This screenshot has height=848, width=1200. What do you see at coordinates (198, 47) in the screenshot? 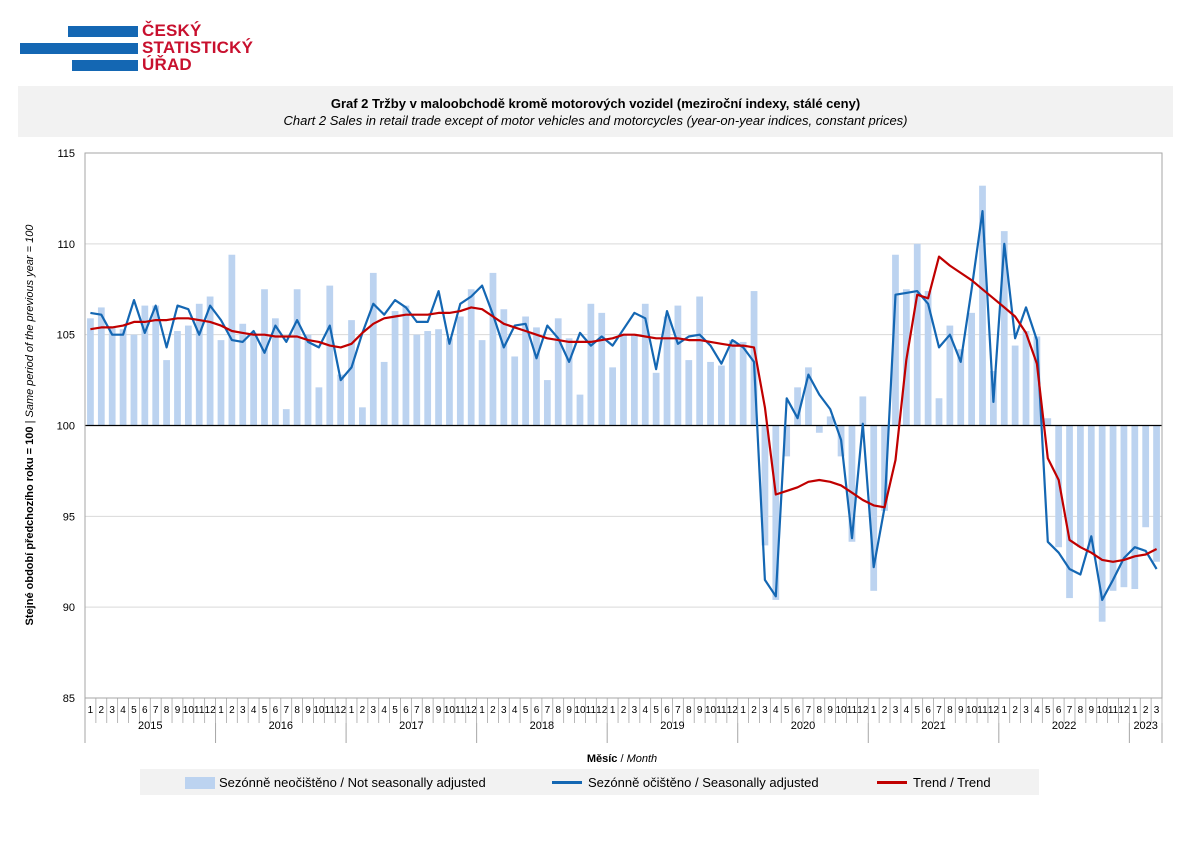
I see `logo-word-2: STATISTICKÝ` at bounding box center [198, 47].